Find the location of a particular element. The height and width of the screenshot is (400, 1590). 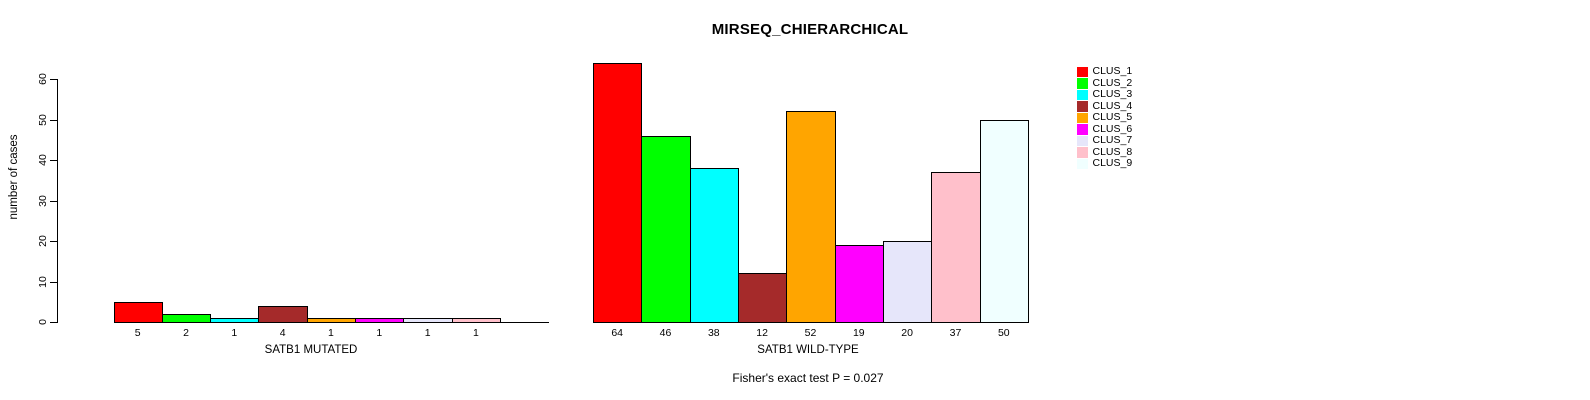

y-axis-tick-label-text: 30 is located at coordinates (43, 201).